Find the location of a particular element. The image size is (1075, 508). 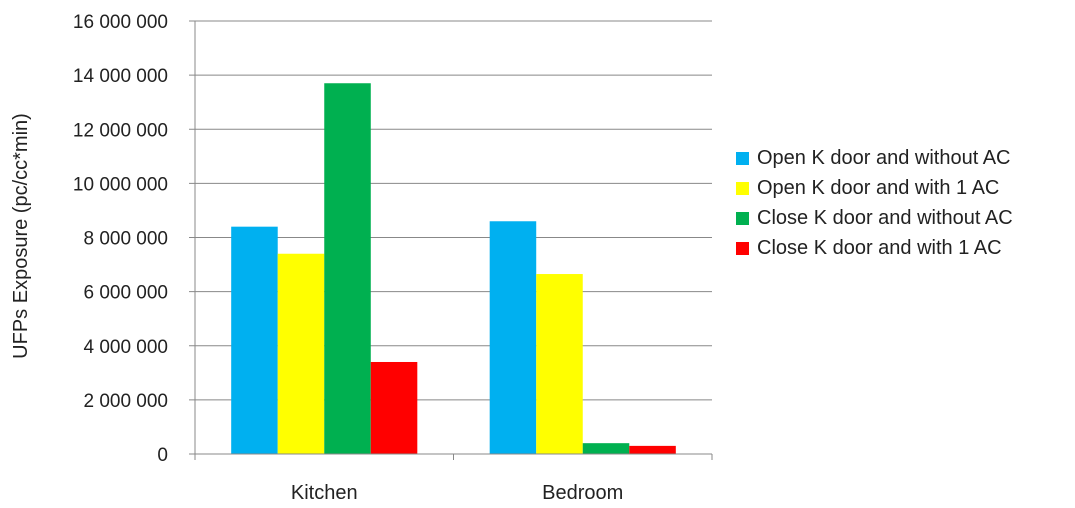

y-tick-label: 6 000 000 is located at coordinates (125, 293).